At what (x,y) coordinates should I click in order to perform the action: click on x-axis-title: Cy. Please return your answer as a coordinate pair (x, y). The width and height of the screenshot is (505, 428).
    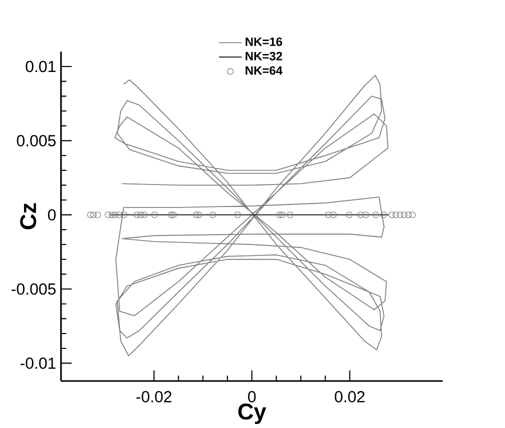
    Looking at the image, I should click on (252, 414).